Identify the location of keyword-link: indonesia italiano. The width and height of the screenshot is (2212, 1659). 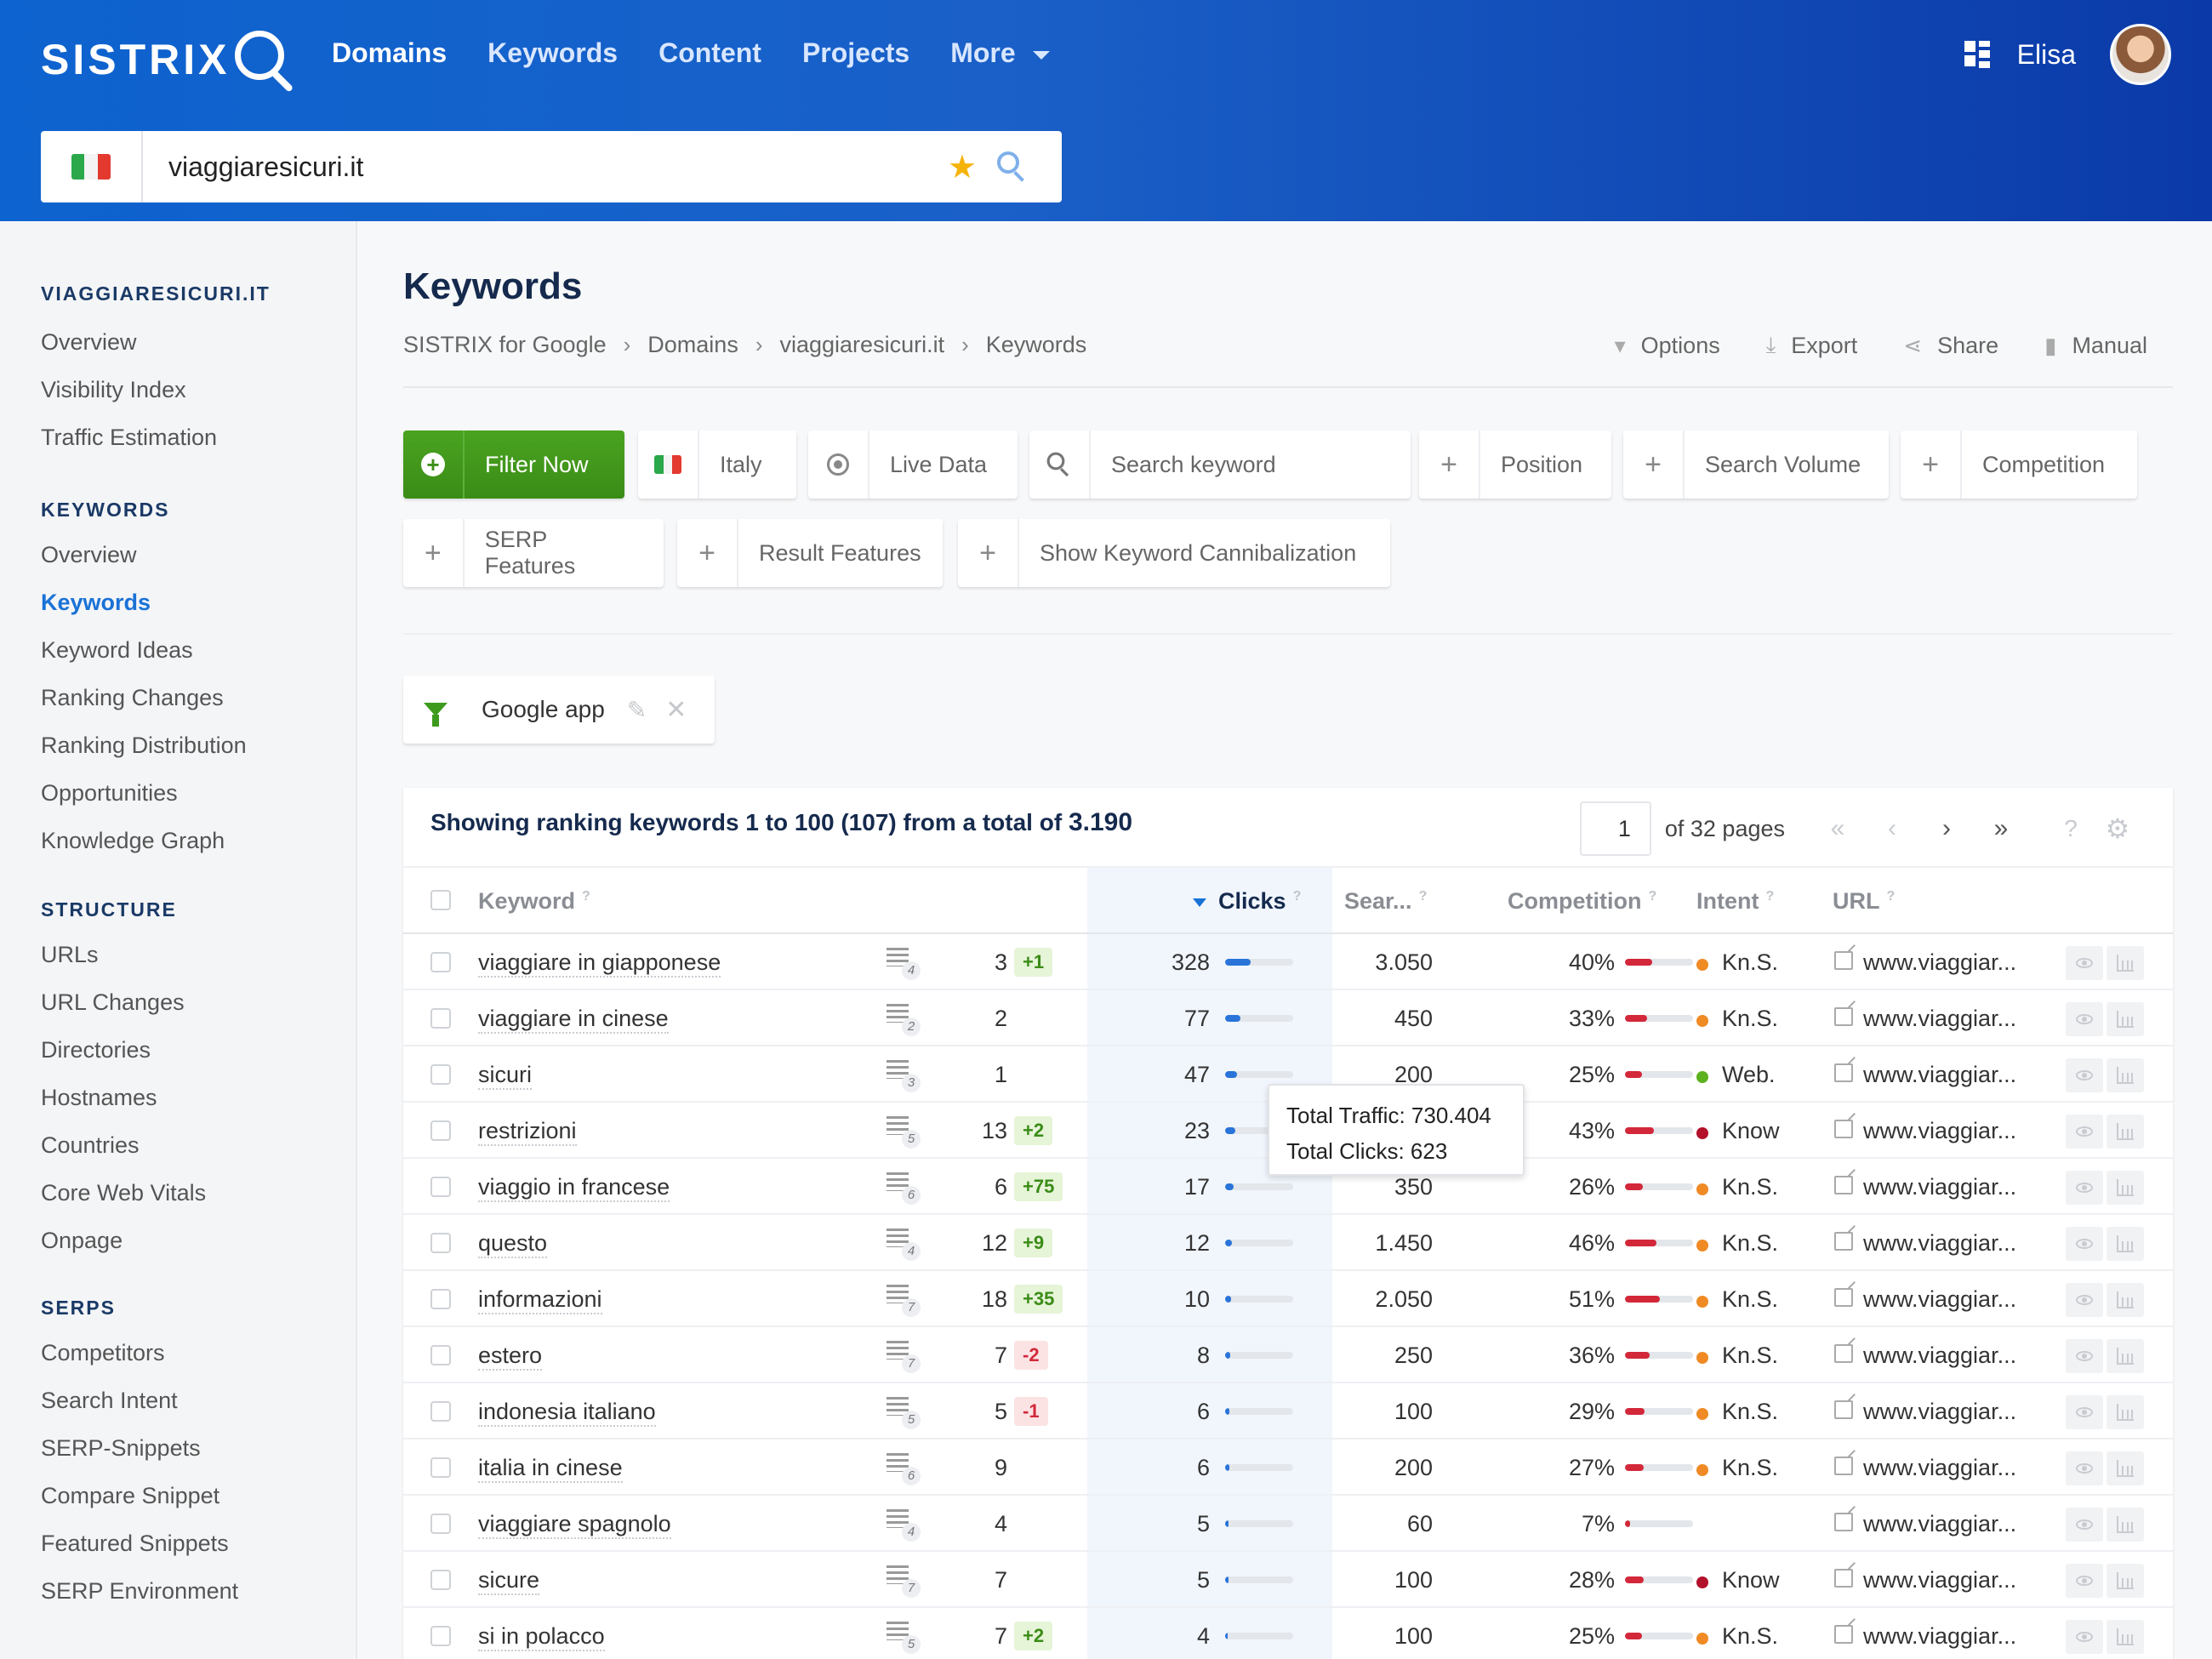
(567, 1413).